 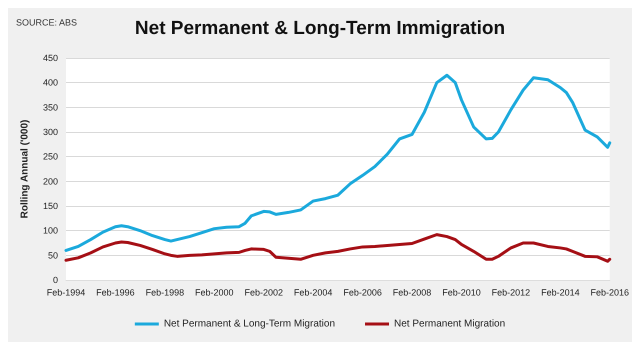 I want to click on x-tick-label: Feb-2006, so click(x=362, y=293).